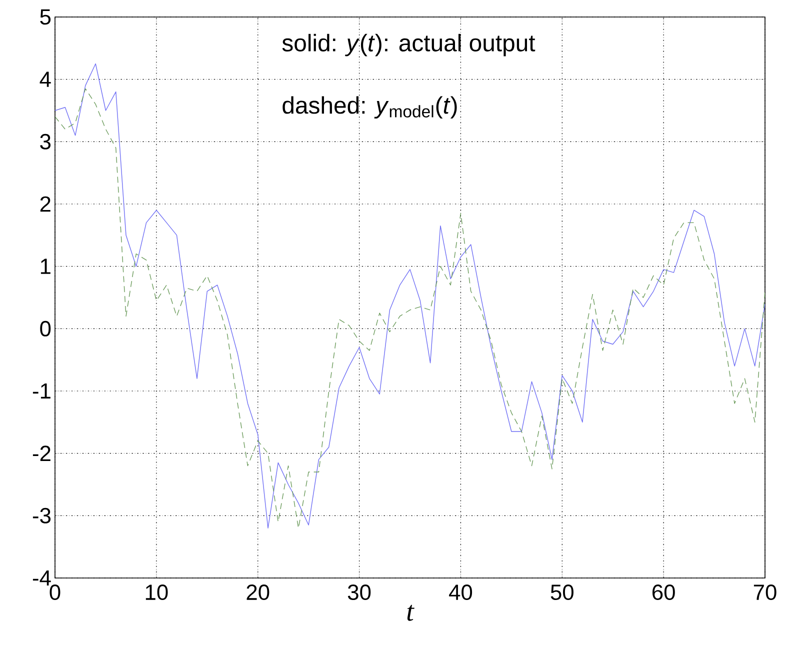  Describe the element at coordinates (45, 266) in the screenshot. I see `y-tick-label: 1` at that location.